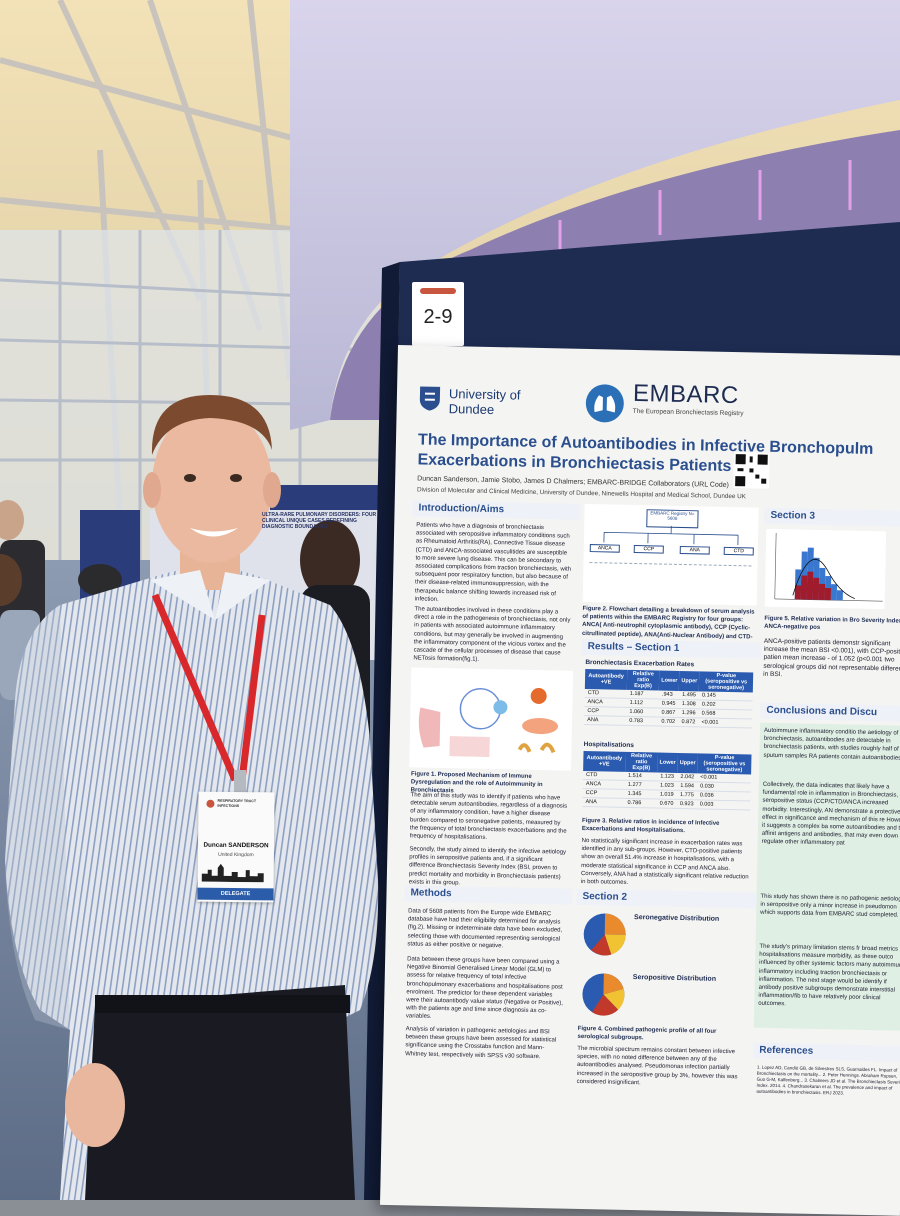 The width and height of the screenshot is (900, 1216). What do you see at coordinates (667, 762) in the screenshot?
I see `hosp-header: Lower` at bounding box center [667, 762].